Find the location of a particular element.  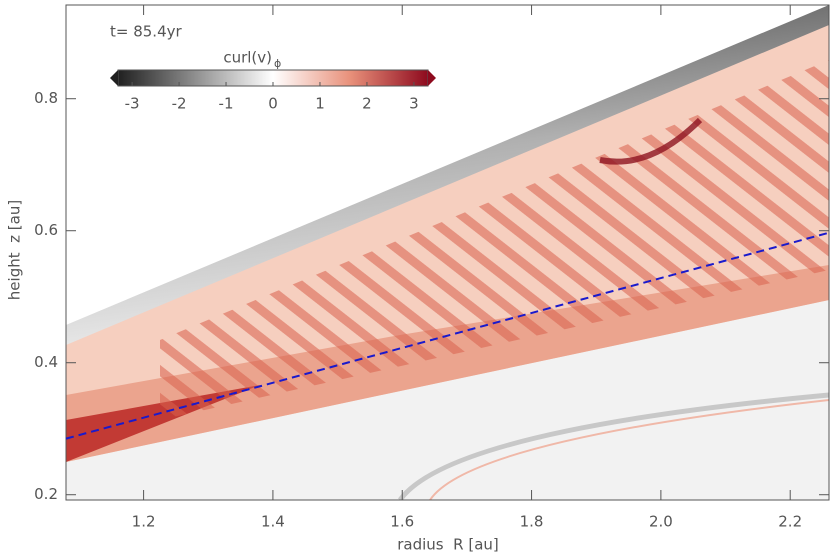

x-tick-label: 1.6 is located at coordinates (402, 522).